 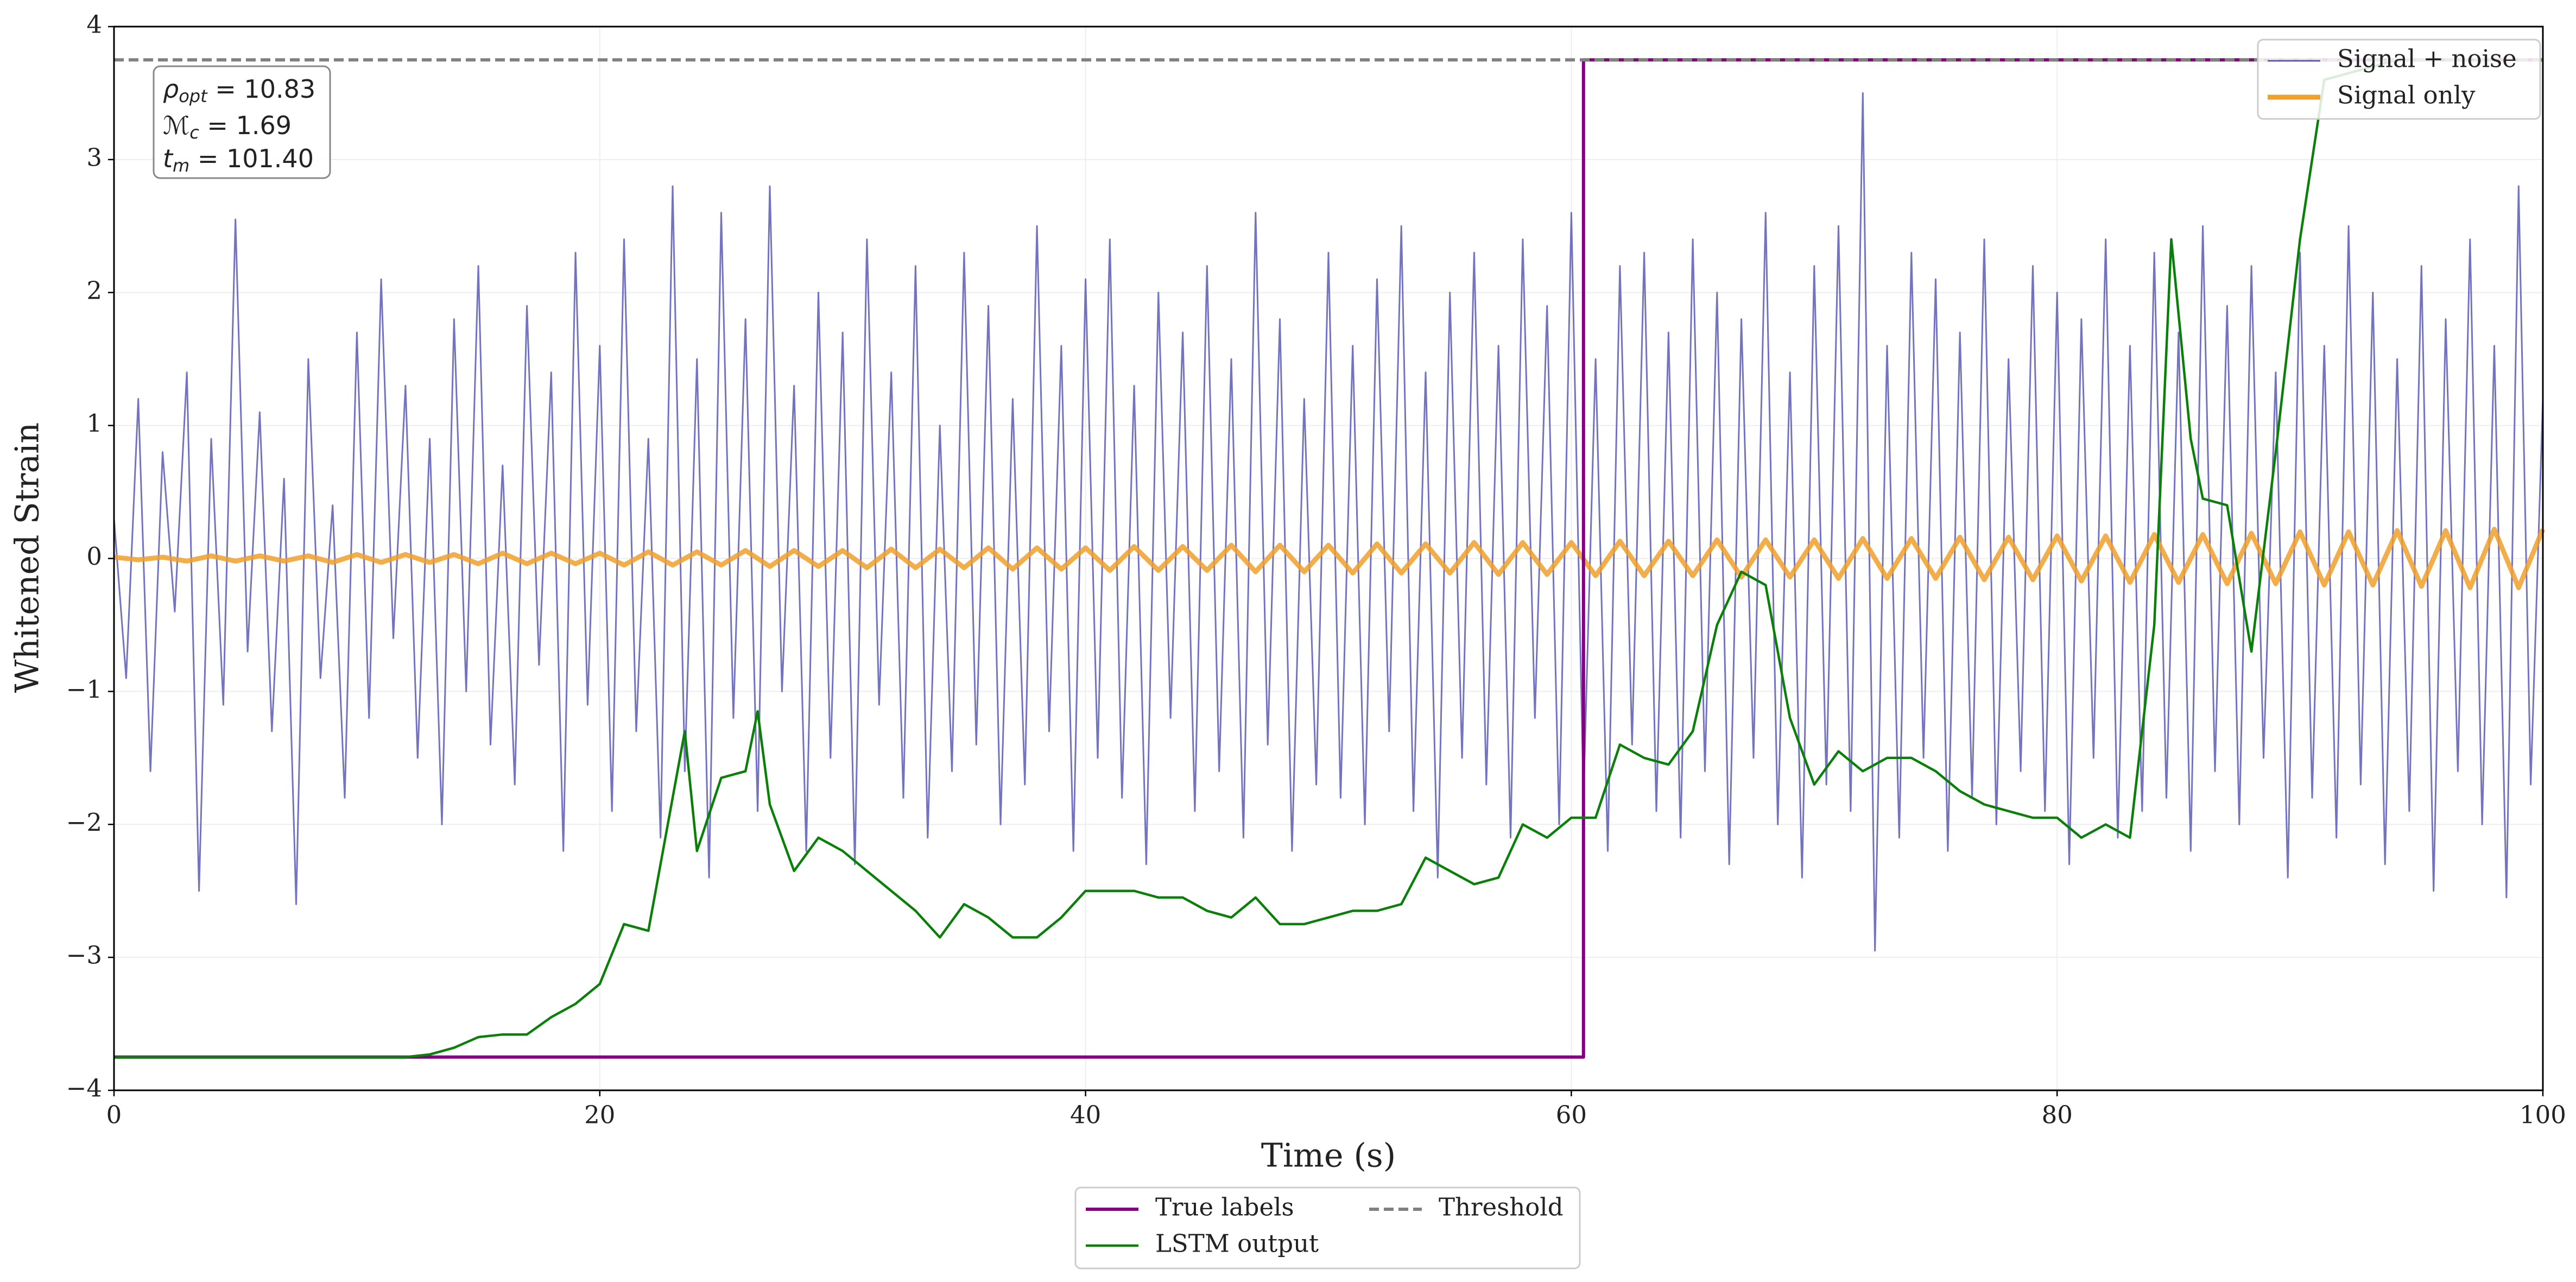 What do you see at coordinates (1501, 1207) in the screenshot?
I see `legend-label: Threshold` at bounding box center [1501, 1207].